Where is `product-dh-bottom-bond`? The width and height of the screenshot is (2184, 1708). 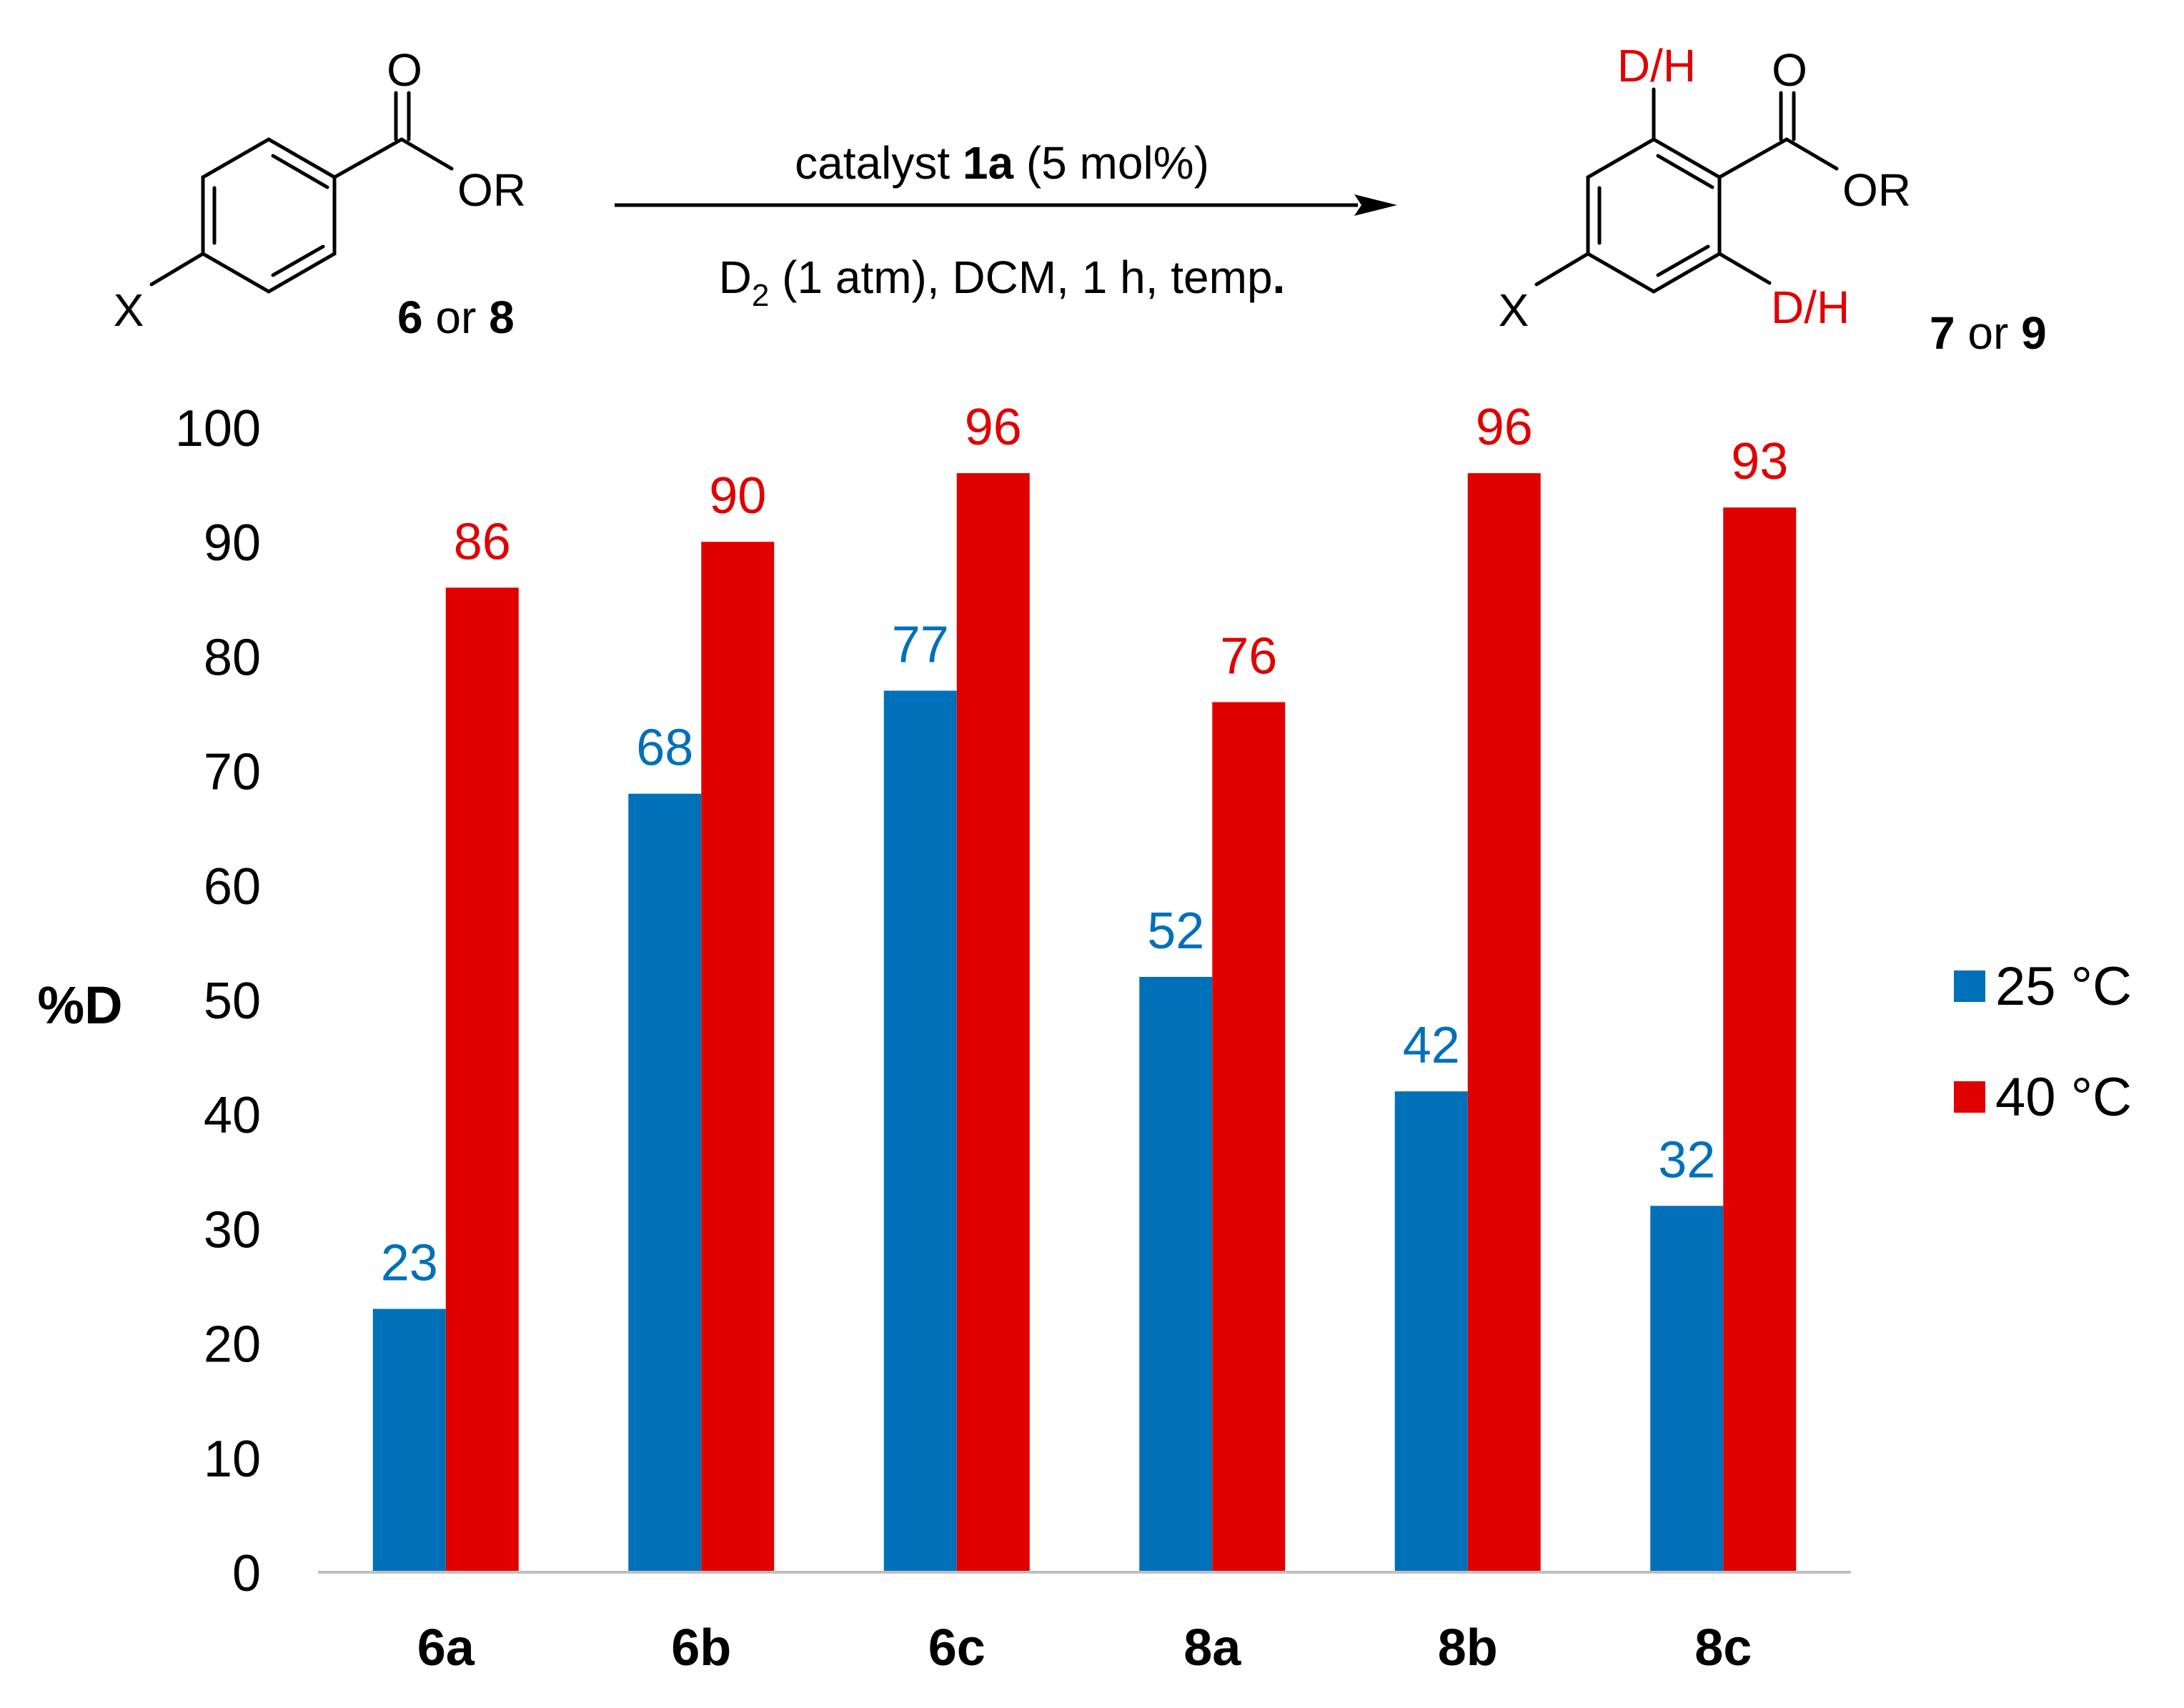 product-dh-bottom-bond is located at coordinates (1744, 268).